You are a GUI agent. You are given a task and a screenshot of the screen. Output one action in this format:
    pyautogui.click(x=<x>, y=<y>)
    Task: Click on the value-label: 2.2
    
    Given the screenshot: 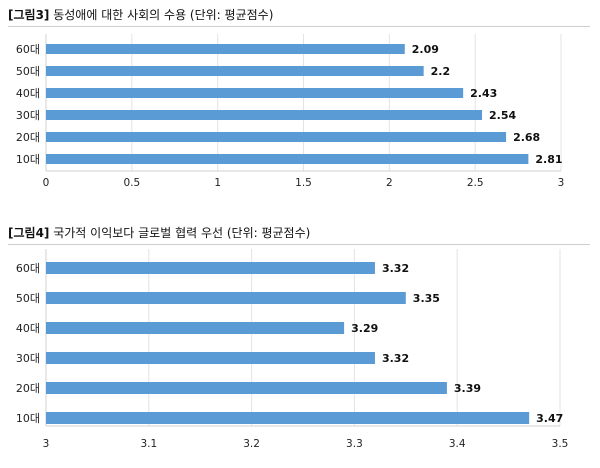 What is the action you would take?
    pyautogui.click(x=441, y=71)
    